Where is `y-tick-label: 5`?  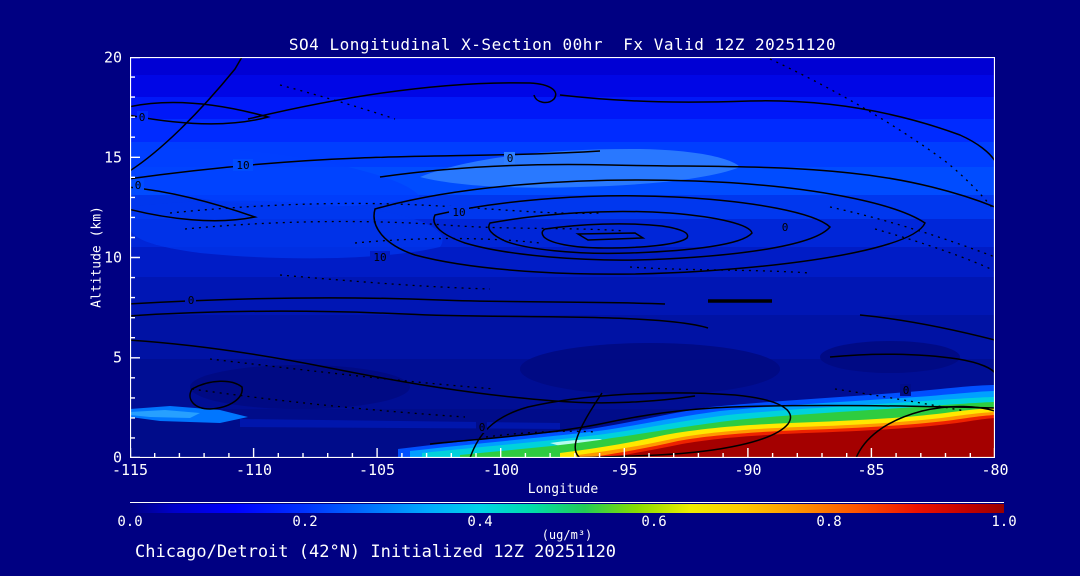
y-tick-label: 5 is located at coordinates (117, 357).